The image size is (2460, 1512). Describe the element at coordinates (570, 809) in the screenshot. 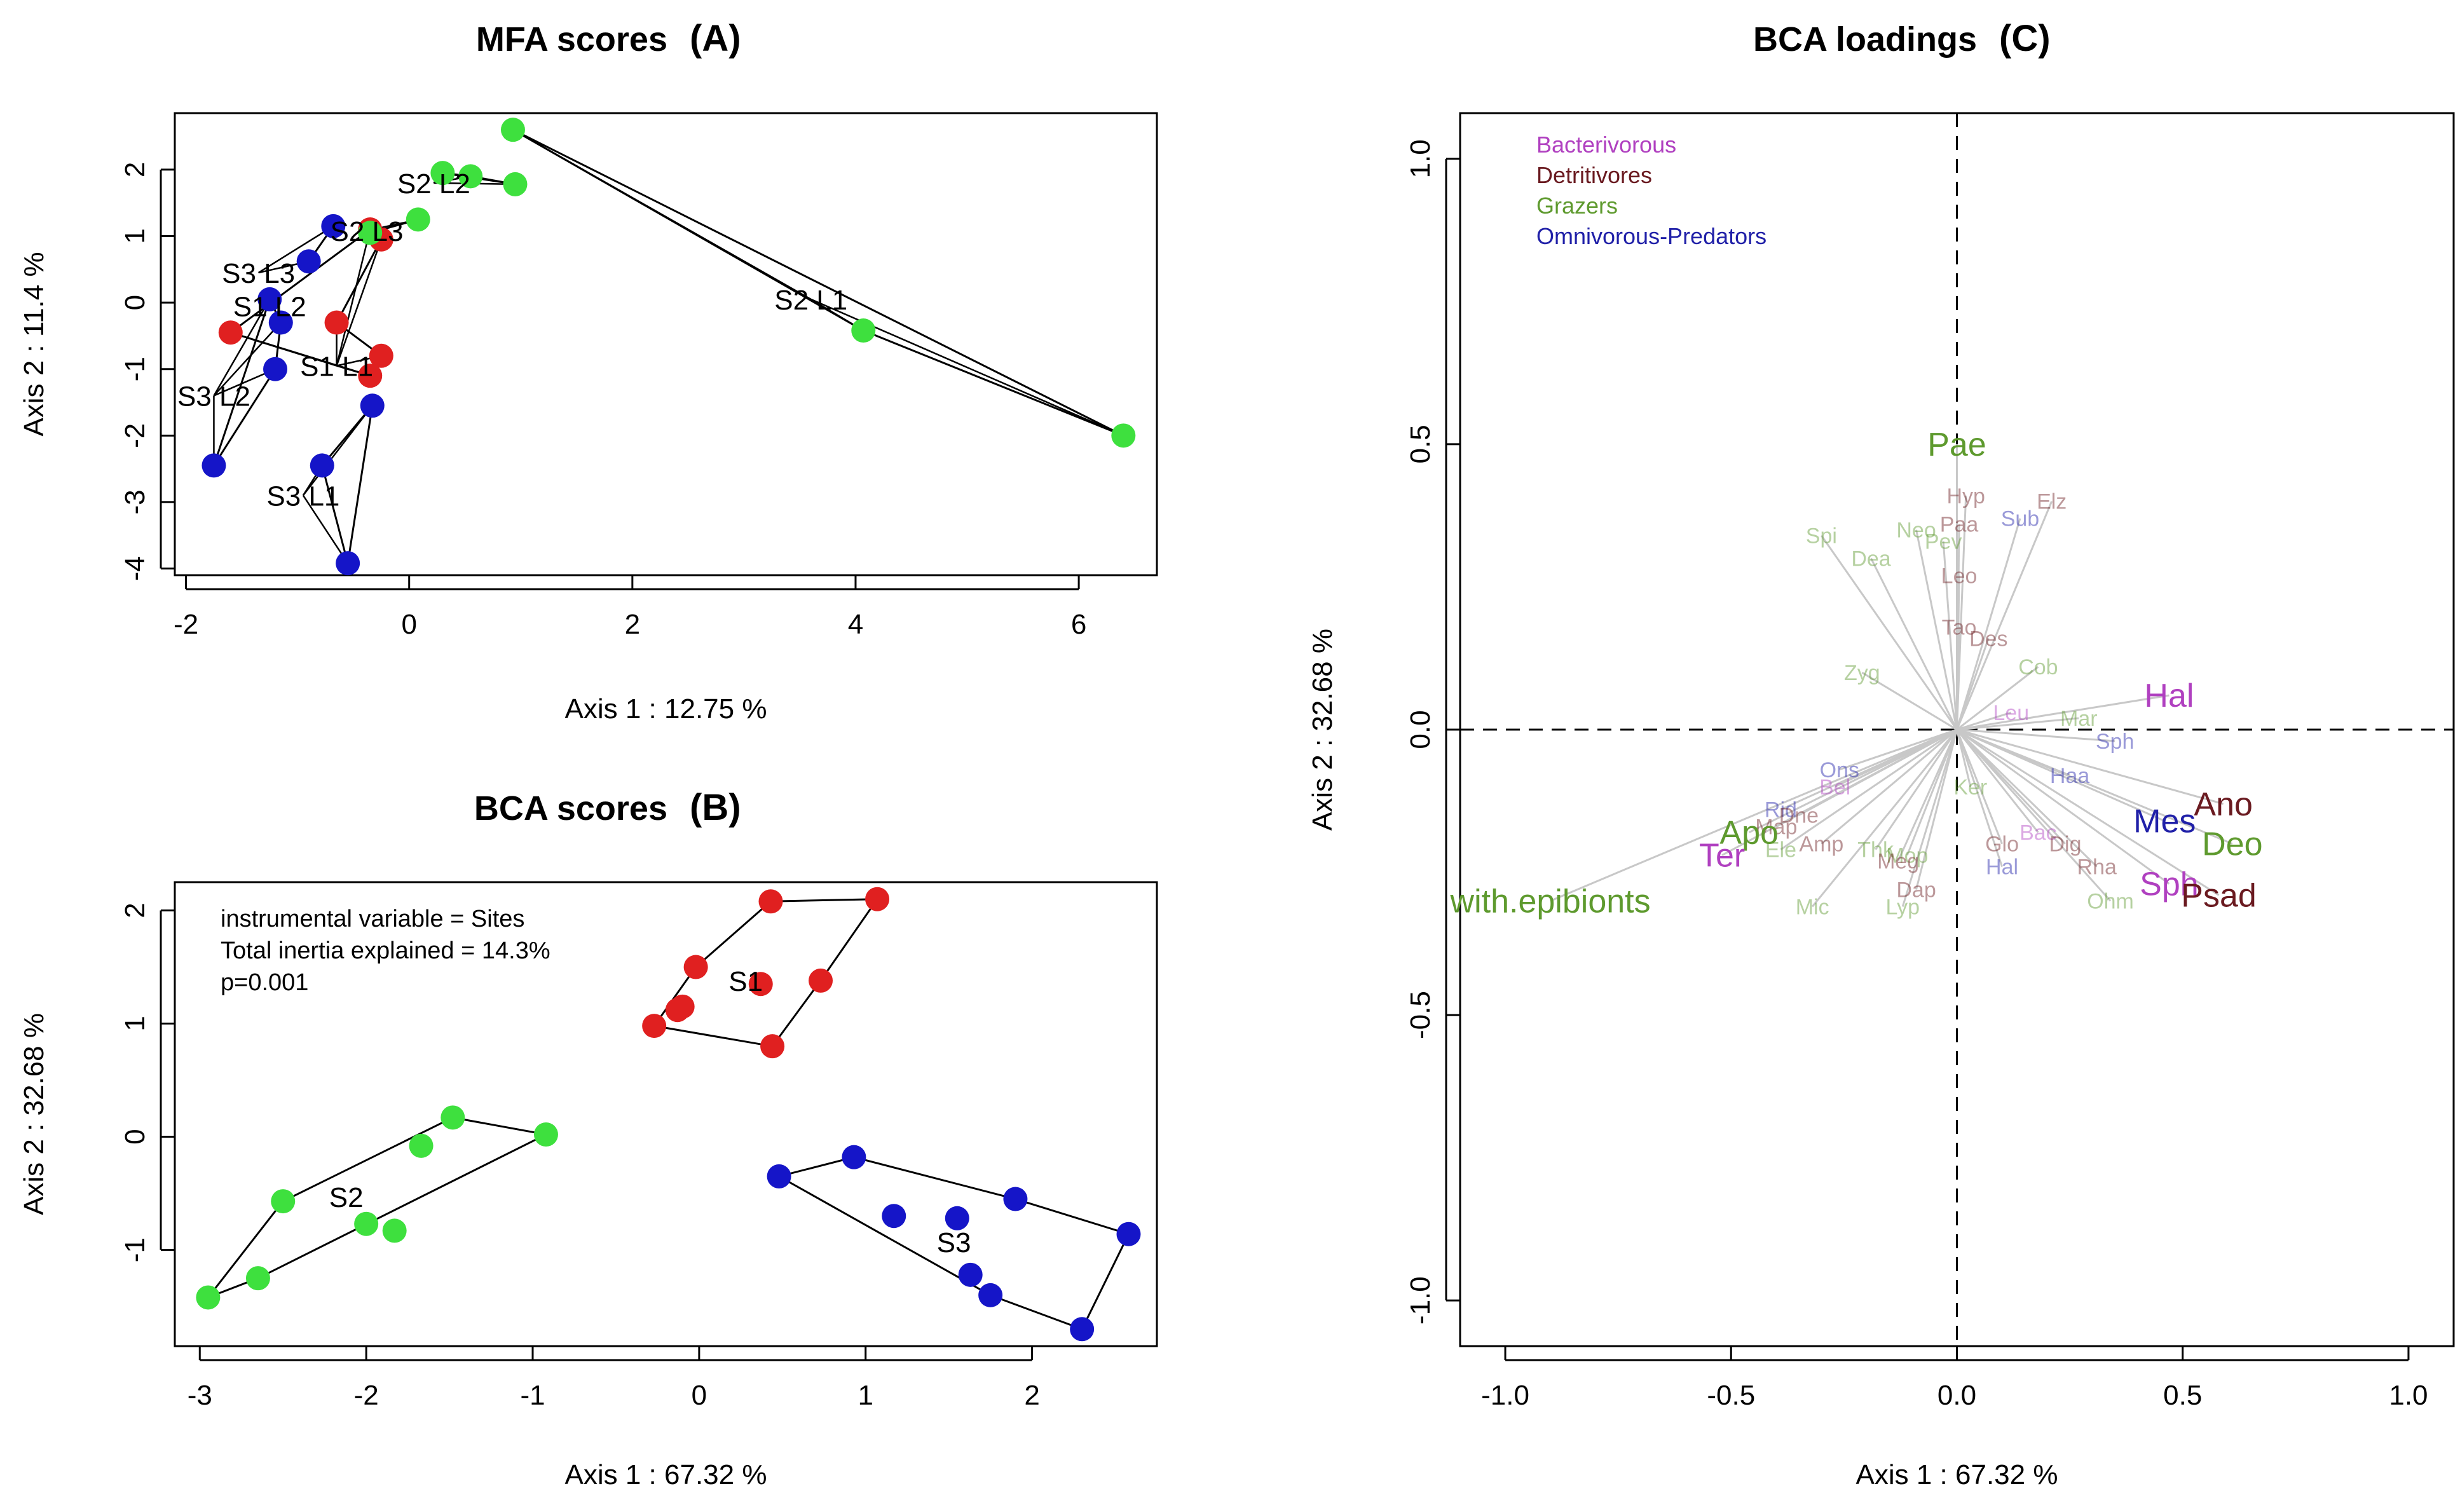

I see `chart-title: BCA scores` at that location.